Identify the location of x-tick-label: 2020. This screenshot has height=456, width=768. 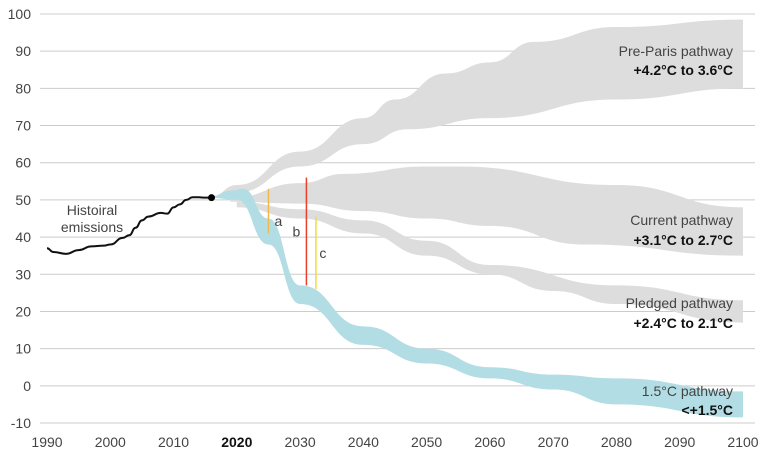
(236, 442).